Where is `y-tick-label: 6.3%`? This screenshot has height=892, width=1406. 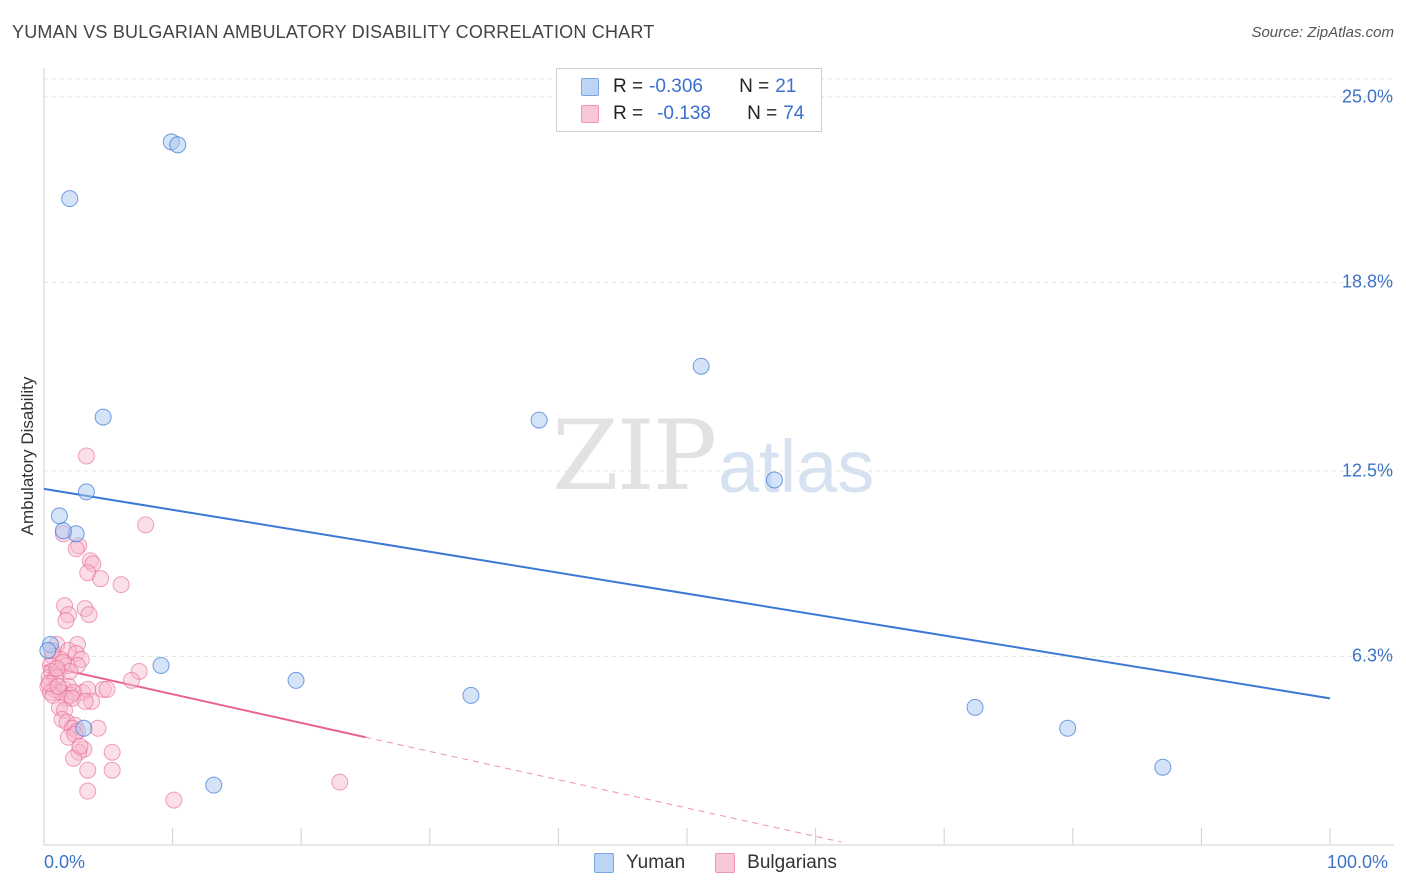
y-tick-label: 6.3% is located at coordinates (1372, 655).